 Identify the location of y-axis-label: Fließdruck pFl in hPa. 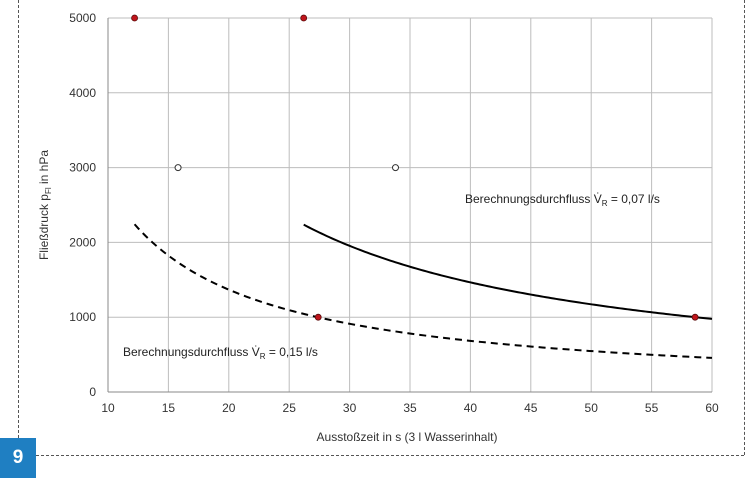
(45, 205).